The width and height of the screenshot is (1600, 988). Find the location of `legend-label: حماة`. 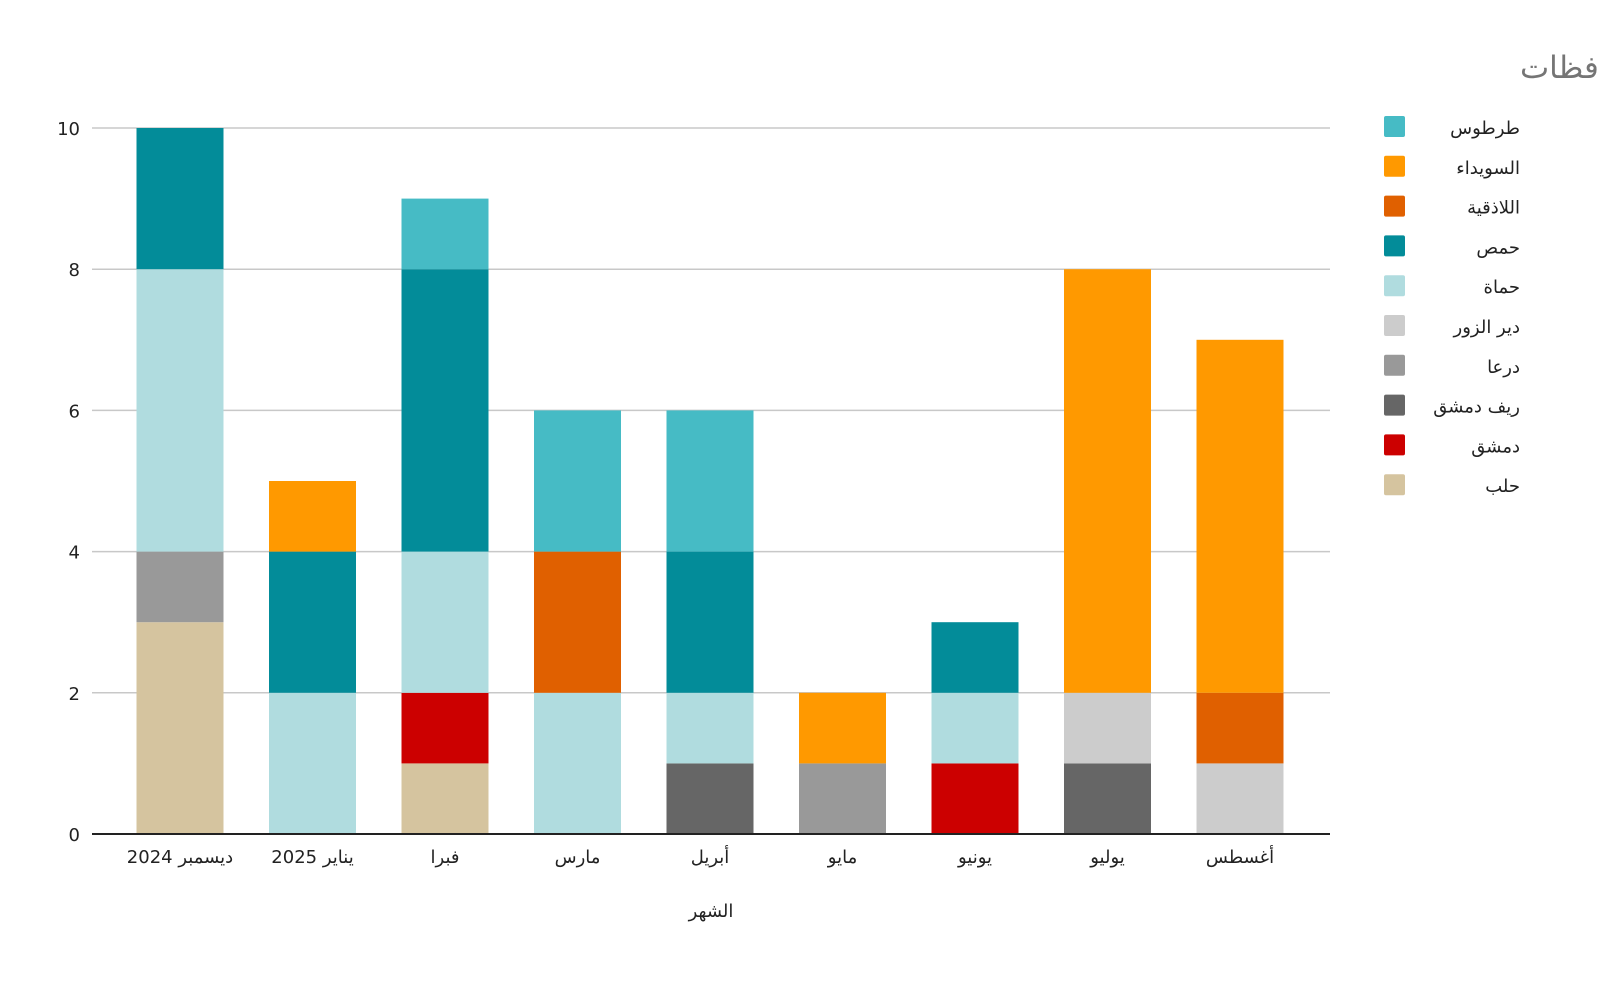

legend-label: حماة is located at coordinates (1502, 287).